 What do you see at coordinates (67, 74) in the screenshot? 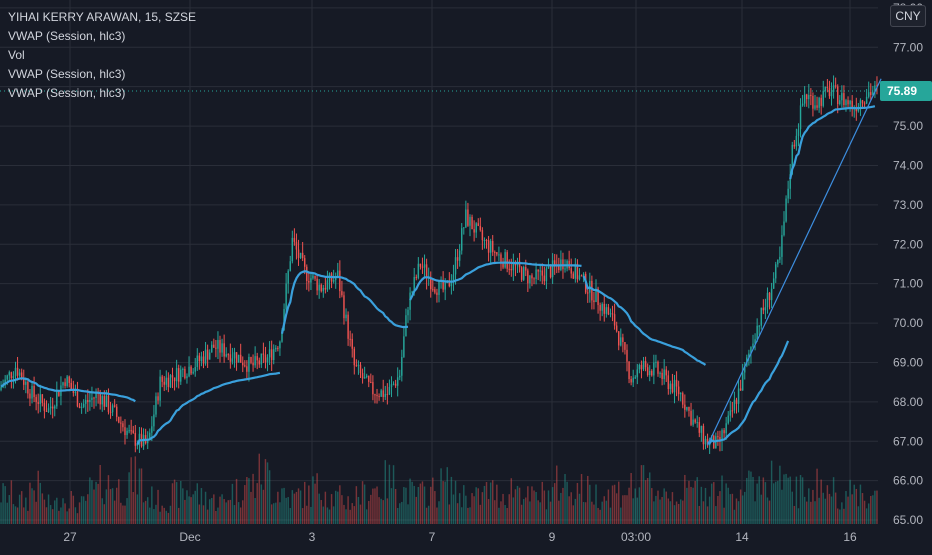
I see `indicator-vwap-2: VWAP (Session, hlc3)` at bounding box center [67, 74].